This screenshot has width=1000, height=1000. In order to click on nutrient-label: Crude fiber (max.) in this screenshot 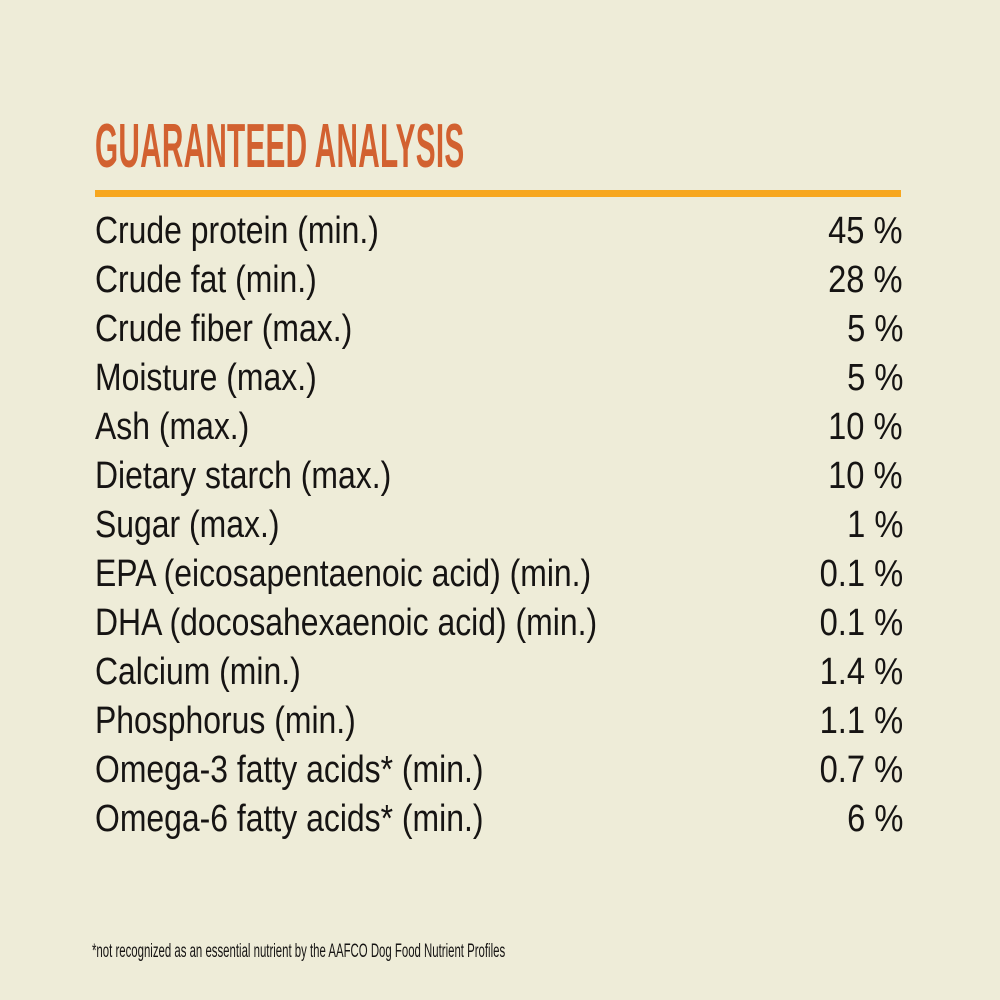, I will do `click(224, 329)`.